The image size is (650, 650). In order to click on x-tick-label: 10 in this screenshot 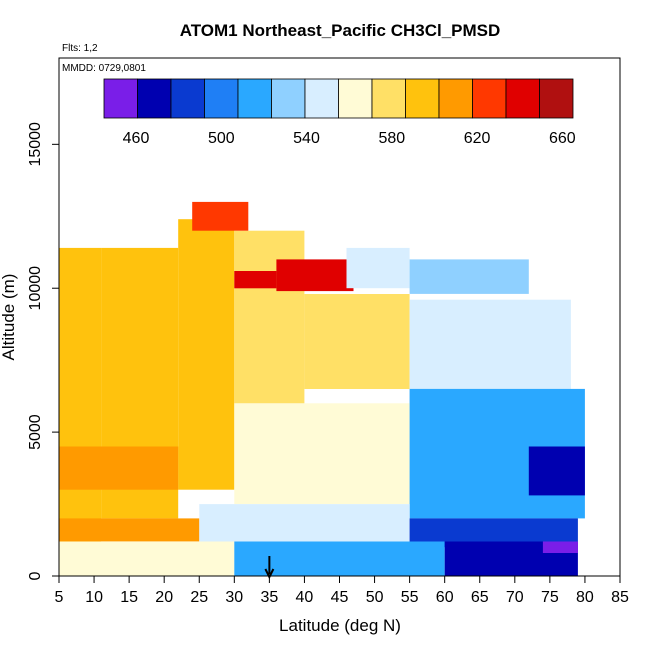, I will do `click(94, 597)`.